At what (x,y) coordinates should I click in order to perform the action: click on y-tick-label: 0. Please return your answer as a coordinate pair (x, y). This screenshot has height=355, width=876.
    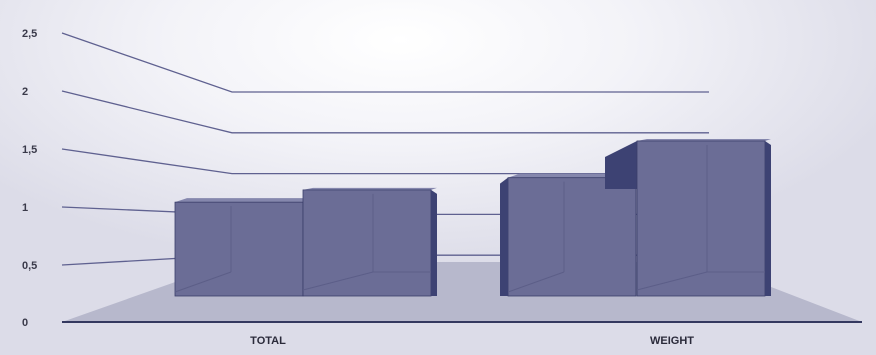
    Looking at the image, I should click on (25, 323).